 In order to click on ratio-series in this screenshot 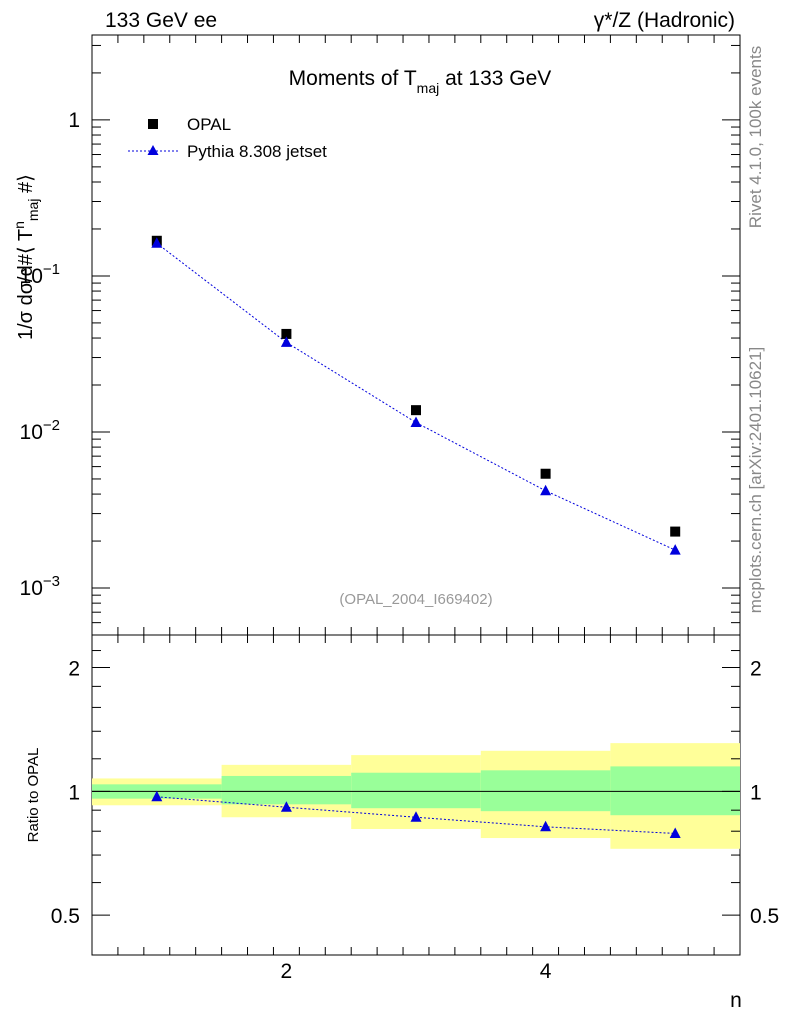, I will do `click(416, 814)`.